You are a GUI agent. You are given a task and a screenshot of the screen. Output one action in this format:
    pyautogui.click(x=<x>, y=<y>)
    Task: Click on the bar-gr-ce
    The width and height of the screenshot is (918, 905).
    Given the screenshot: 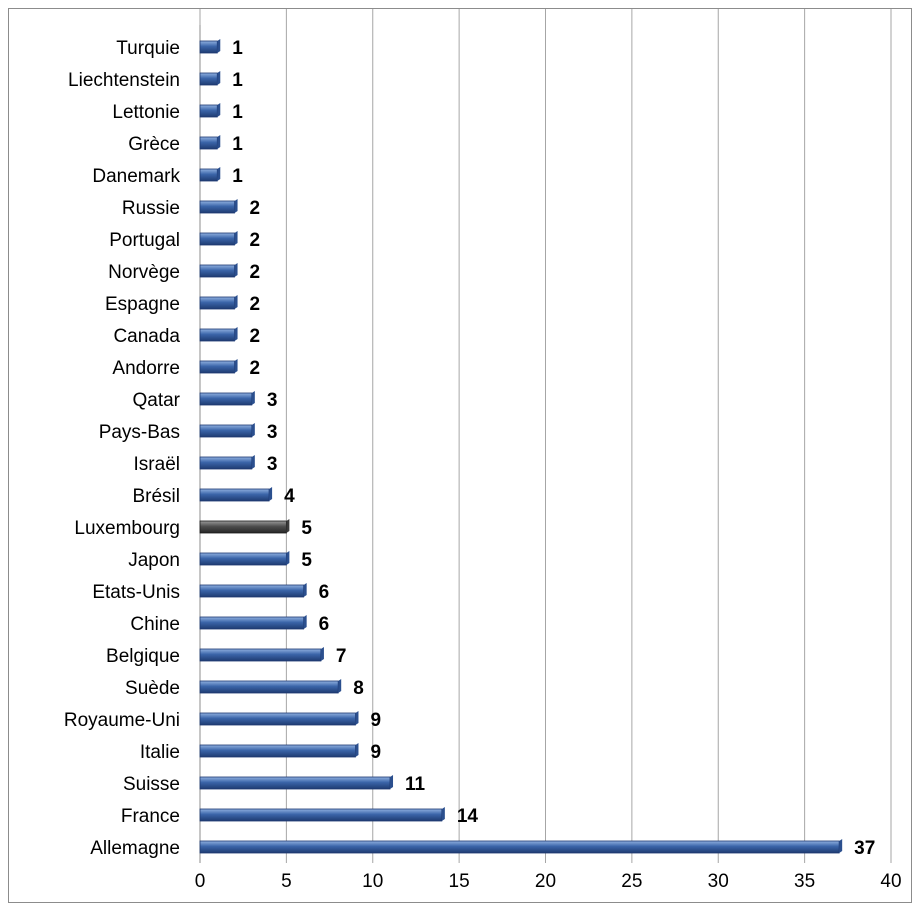 What is the action you would take?
    pyautogui.click(x=210, y=142)
    